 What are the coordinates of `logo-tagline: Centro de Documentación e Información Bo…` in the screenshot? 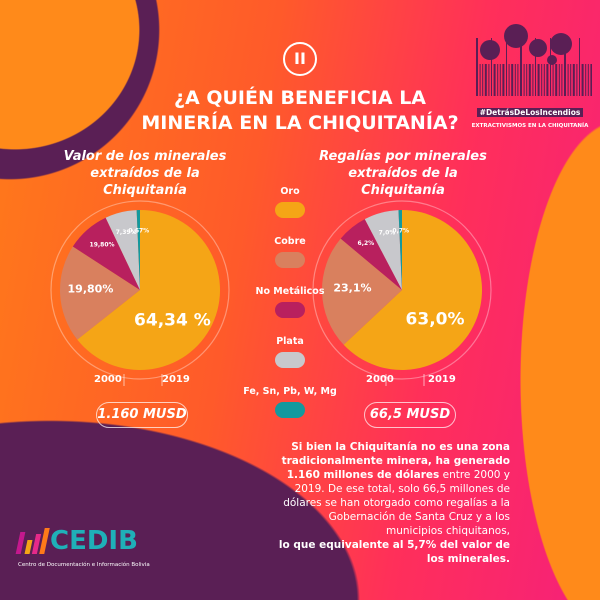 It's located at (84, 565).